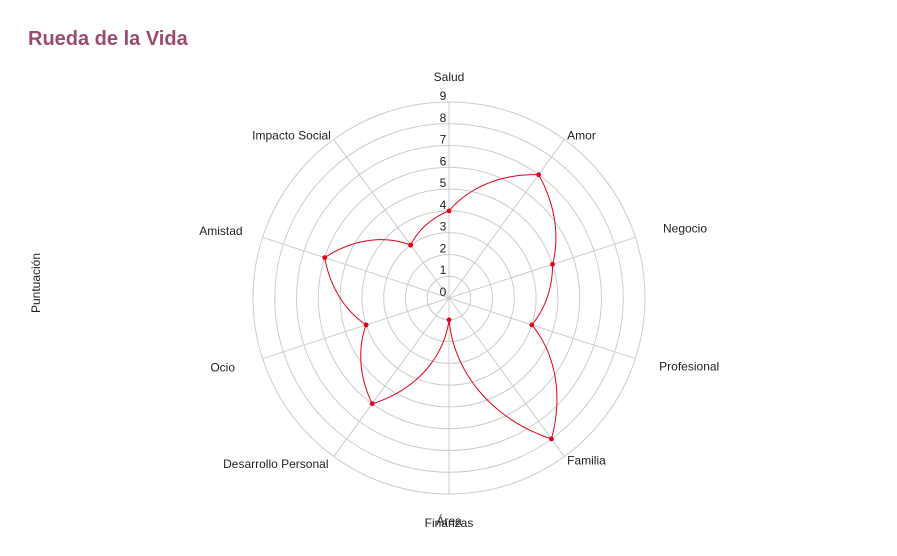  Describe the element at coordinates (449, 77) in the screenshot. I see `category-label: Salud` at that location.